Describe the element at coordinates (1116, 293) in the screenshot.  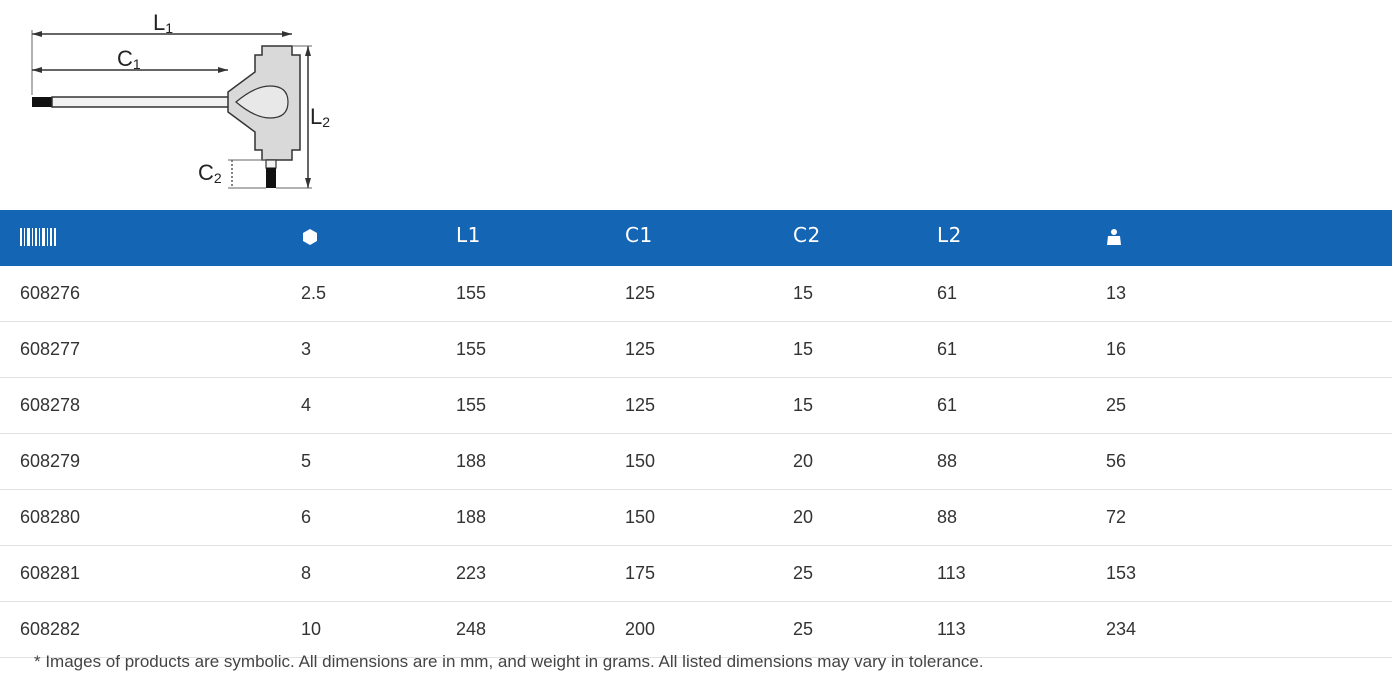
I see `cell-weight: 13` at that location.